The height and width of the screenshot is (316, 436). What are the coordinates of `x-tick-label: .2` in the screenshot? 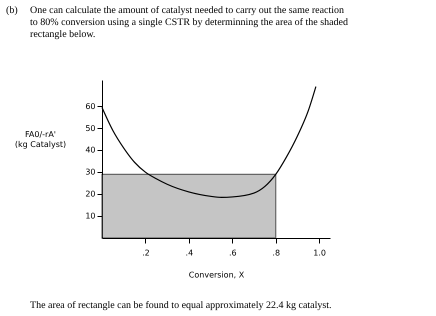 It's located at (146, 253).